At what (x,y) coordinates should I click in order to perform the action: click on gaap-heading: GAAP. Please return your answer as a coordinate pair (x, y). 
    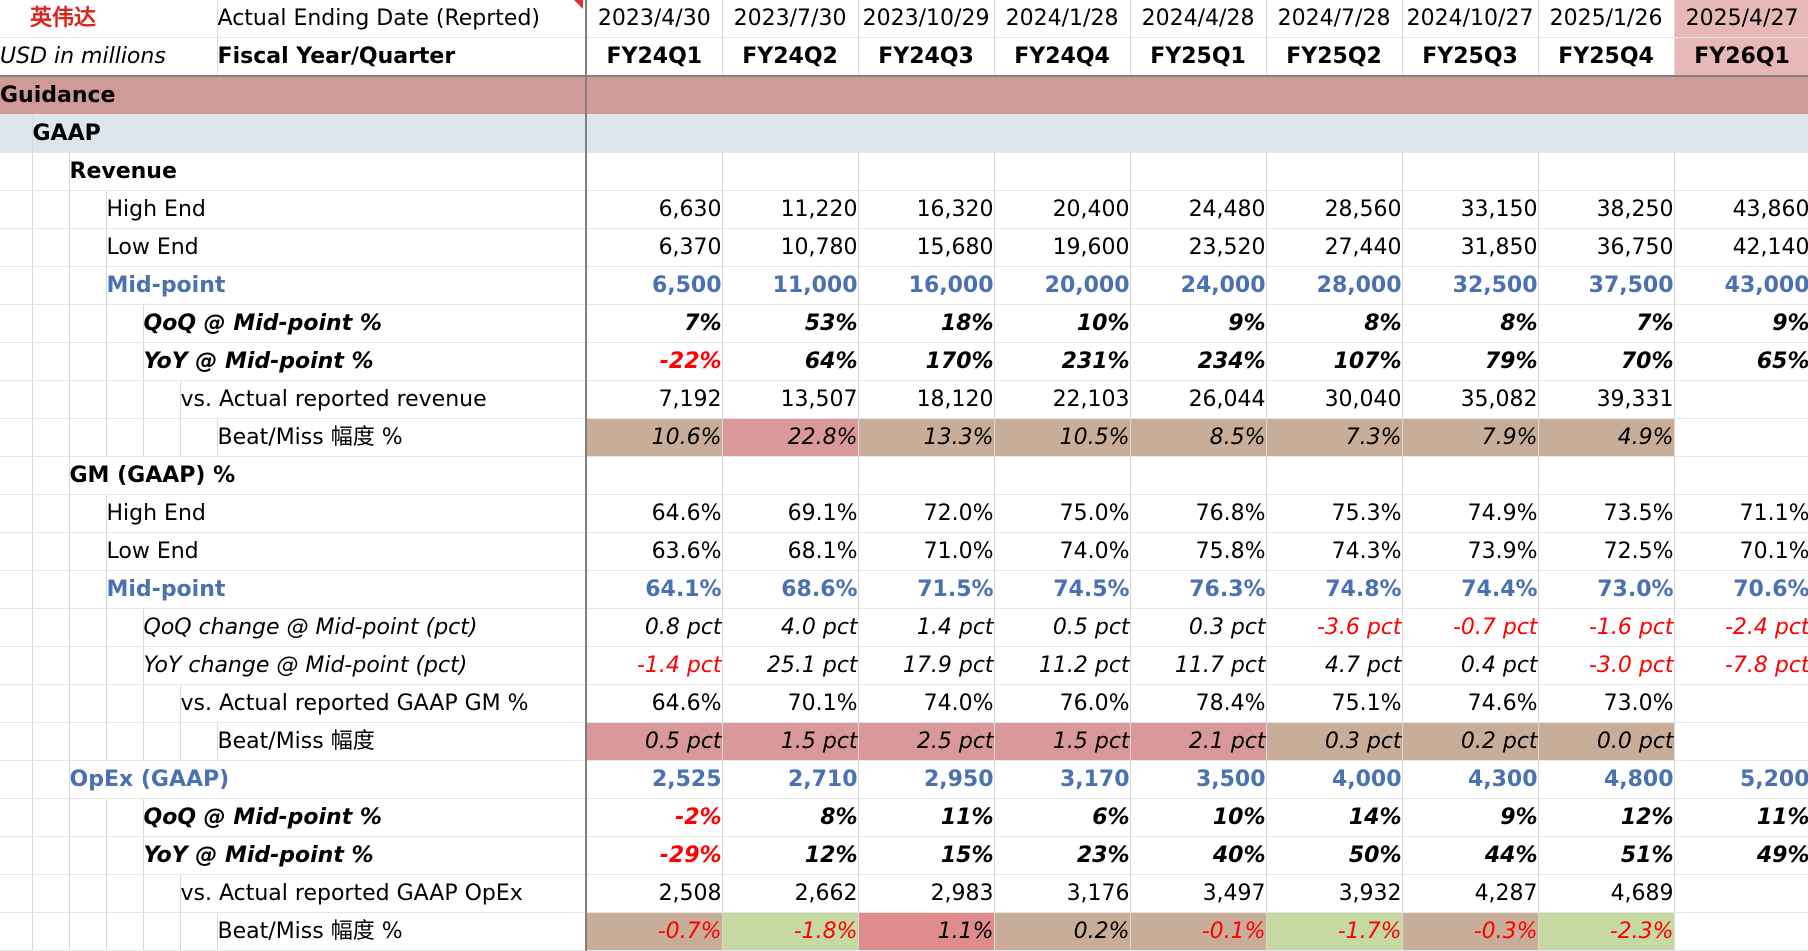
    Looking at the image, I should click on (310, 133).